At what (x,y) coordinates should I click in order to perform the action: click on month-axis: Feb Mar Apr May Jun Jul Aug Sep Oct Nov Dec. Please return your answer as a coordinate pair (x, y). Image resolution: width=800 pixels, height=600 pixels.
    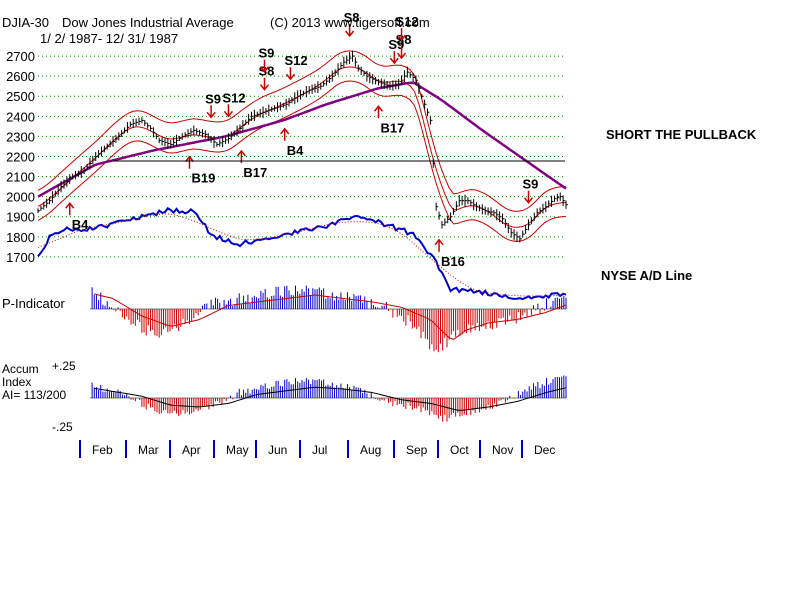
    Looking at the image, I should click on (317, 449).